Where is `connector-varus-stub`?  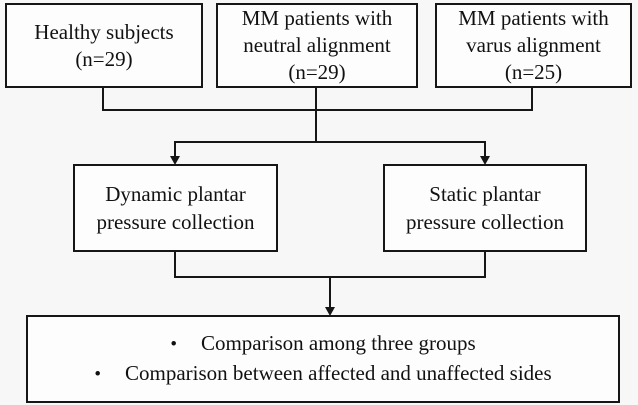
connector-varus-stub is located at coordinates (532, 98).